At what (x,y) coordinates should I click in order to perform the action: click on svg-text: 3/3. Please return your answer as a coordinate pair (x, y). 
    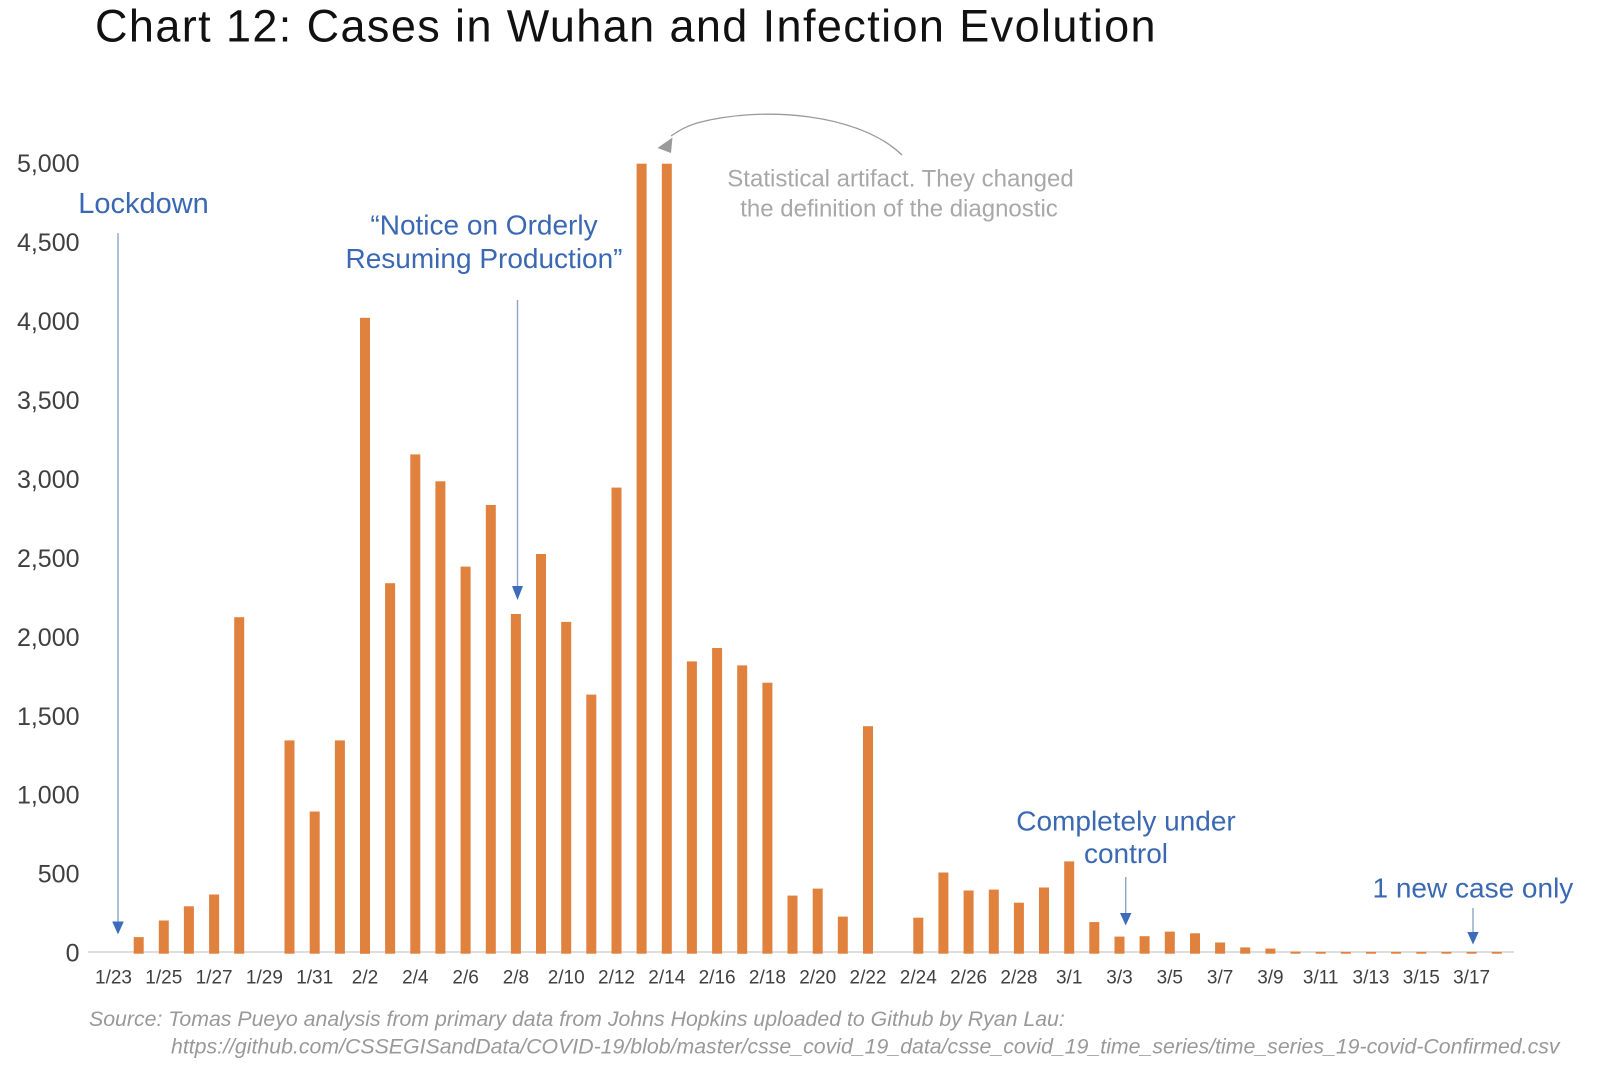
    Looking at the image, I should click on (1119, 977).